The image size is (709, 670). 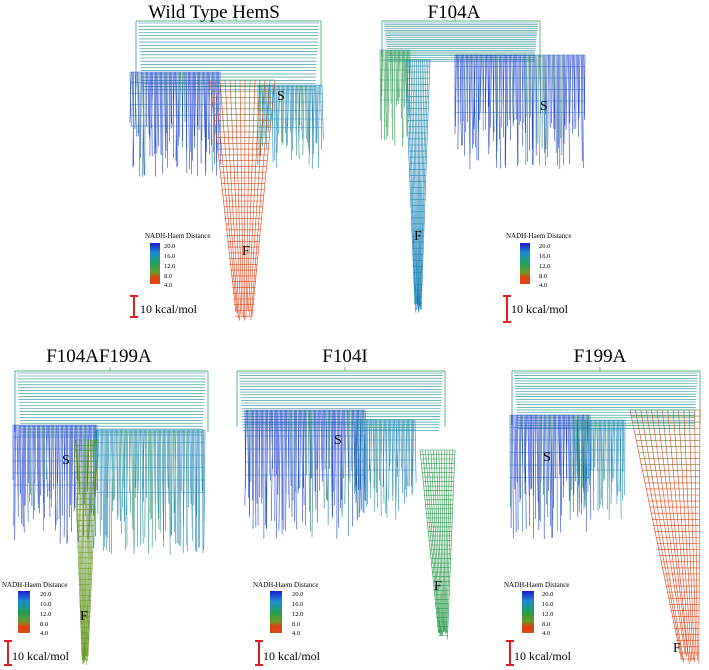 What do you see at coordinates (66, 460) in the screenshot?
I see `minimum-label-s-f104af199a: S` at bounding box center [66, 460].